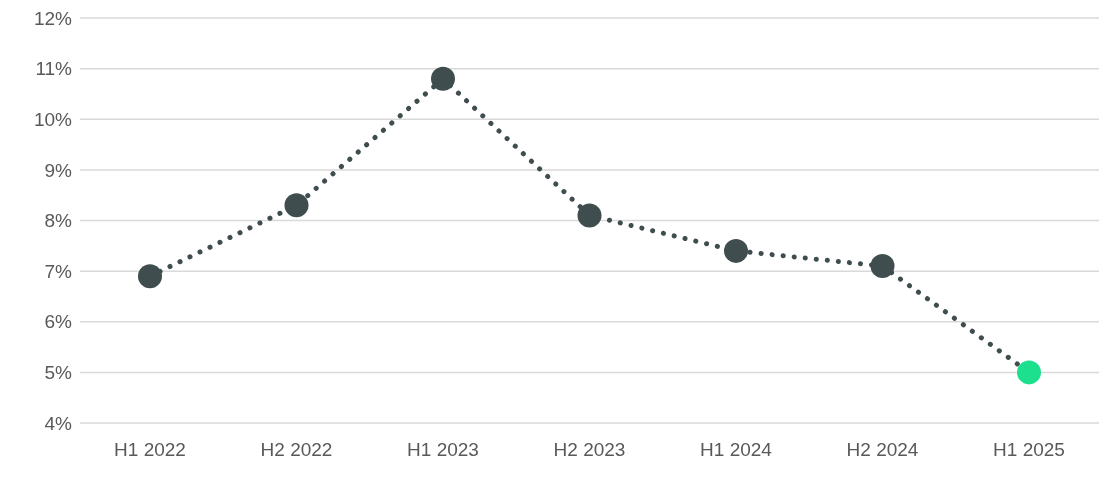  What do you see at coordinates (54, 69) in the screenshot?
I see `y-tick-label: 11%` at bounding box center [54, 69].